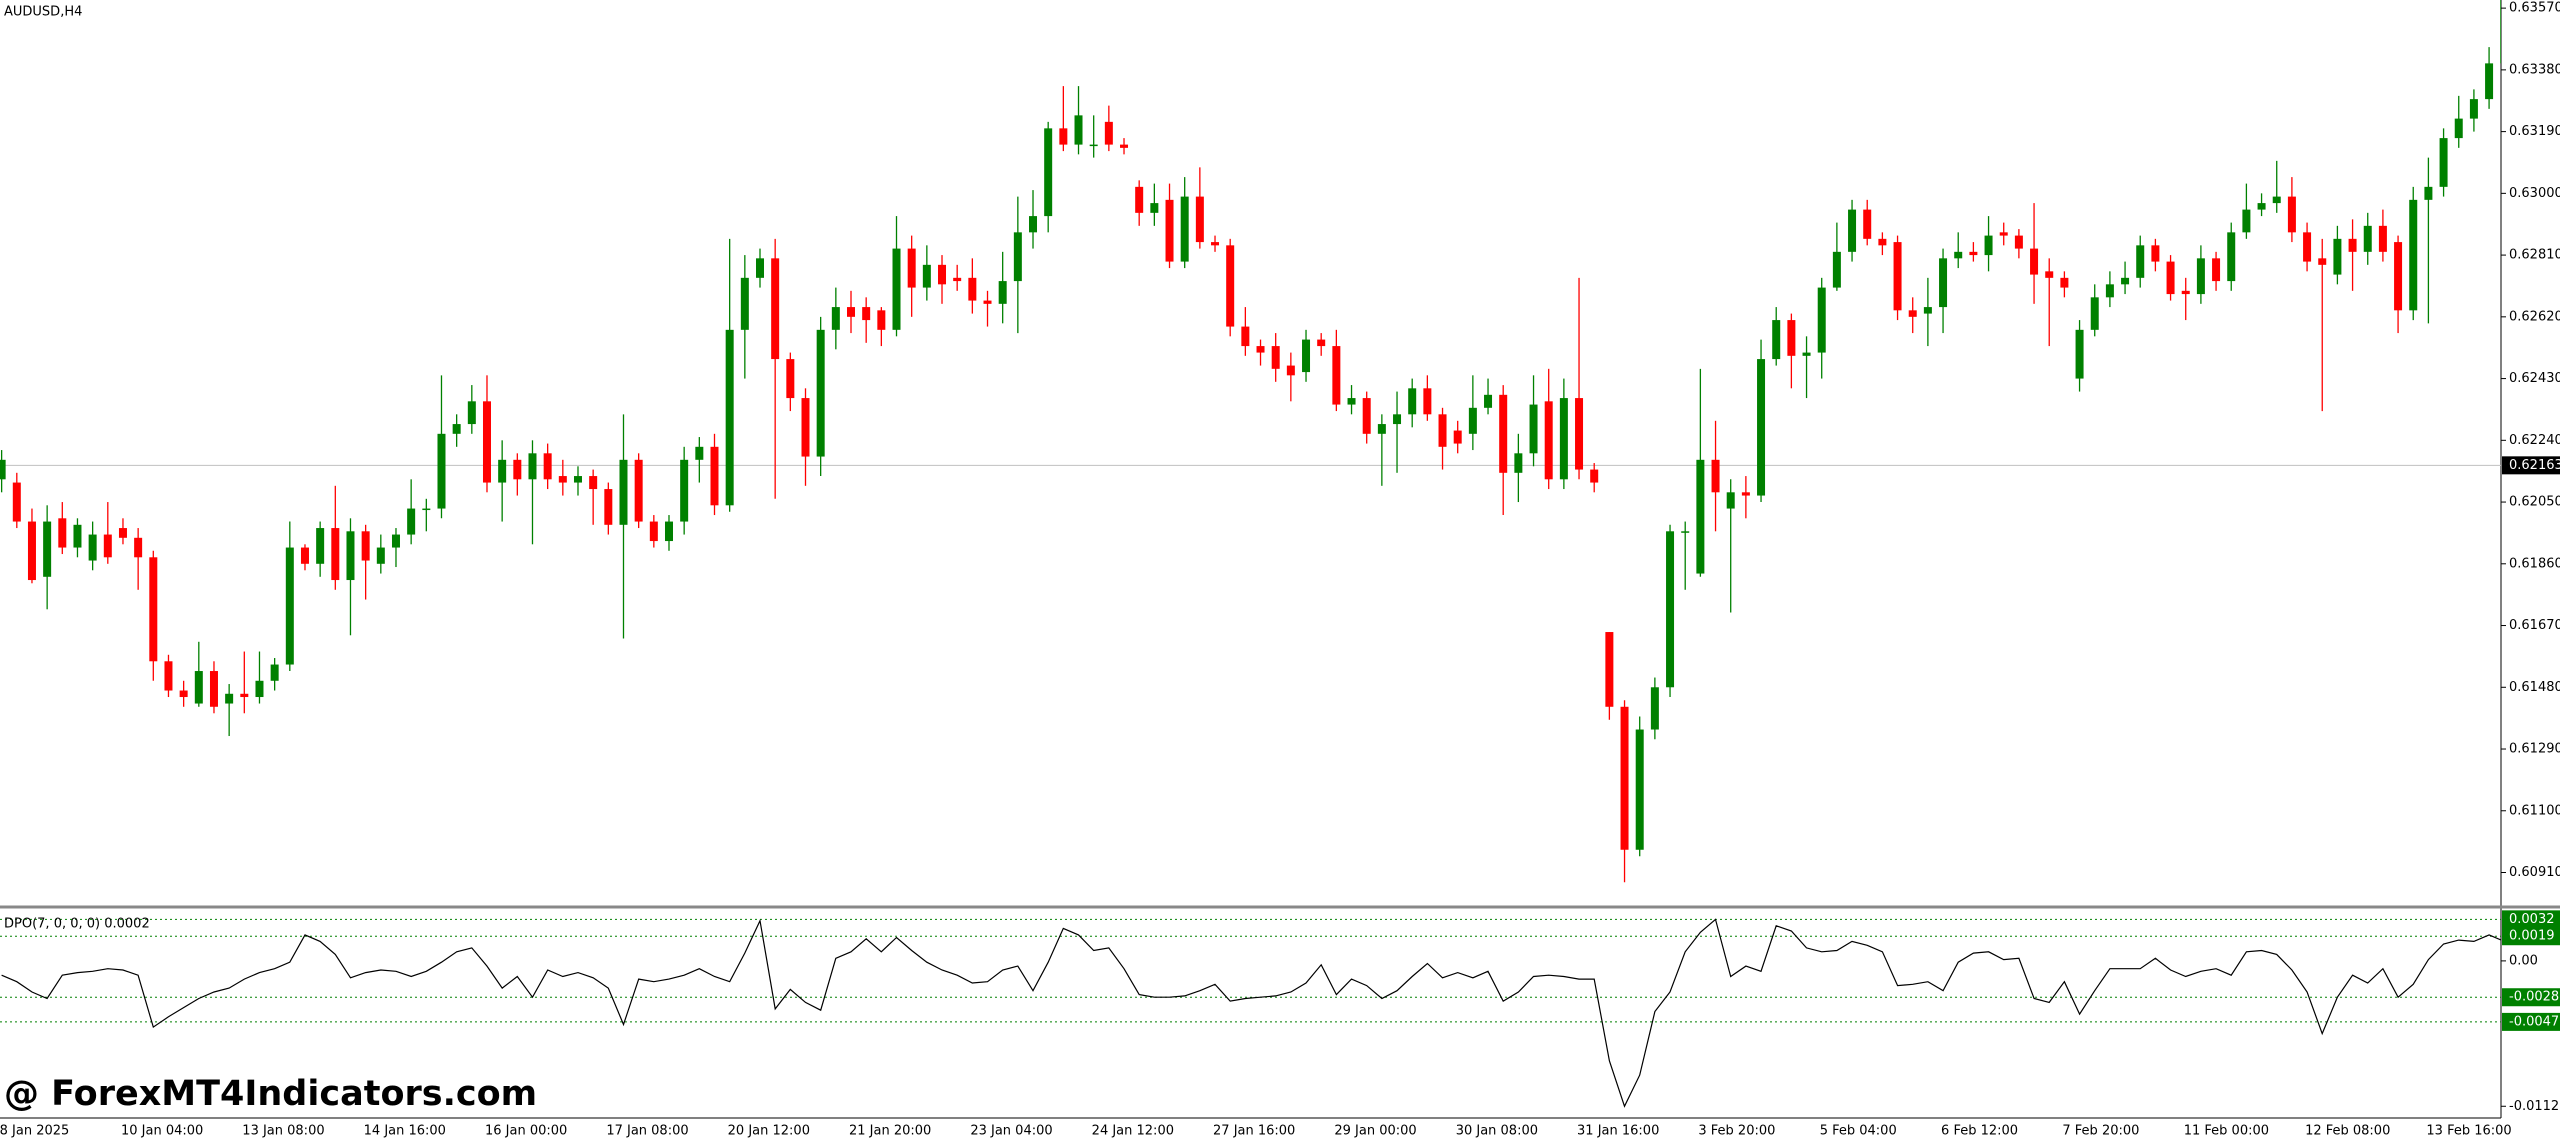 The width and height of the screenshot is (2560, 1144). Describe the element at coordinates (2534, 378) in the screenshot. I see `y-tick-label: 0.62430` at that location.